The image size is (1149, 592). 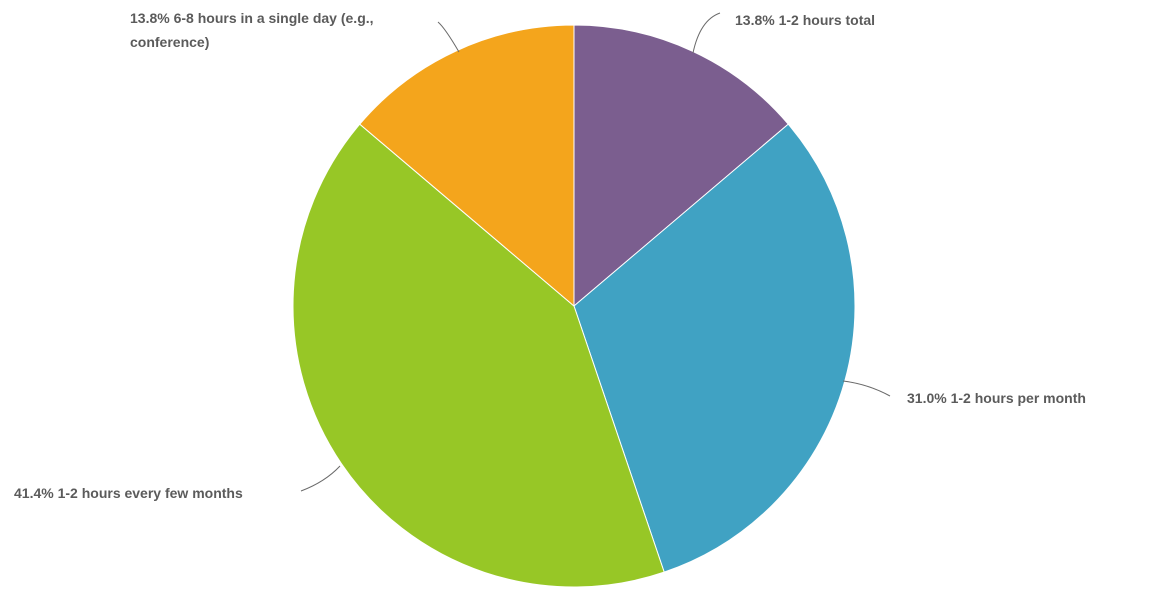 I want to click on leader-line-1-2-hours-total, so click(x=706, y=33).